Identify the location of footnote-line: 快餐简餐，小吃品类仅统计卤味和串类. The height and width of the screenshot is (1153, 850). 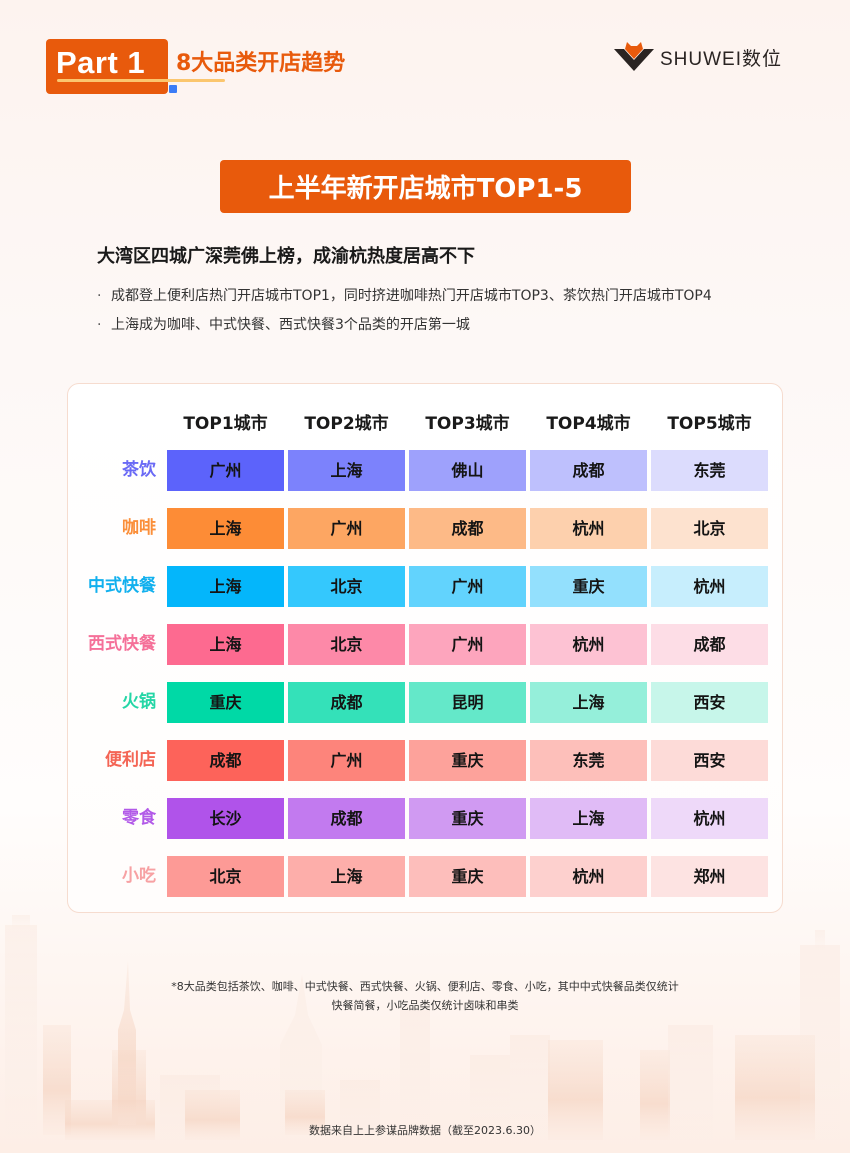
(425, 1005).